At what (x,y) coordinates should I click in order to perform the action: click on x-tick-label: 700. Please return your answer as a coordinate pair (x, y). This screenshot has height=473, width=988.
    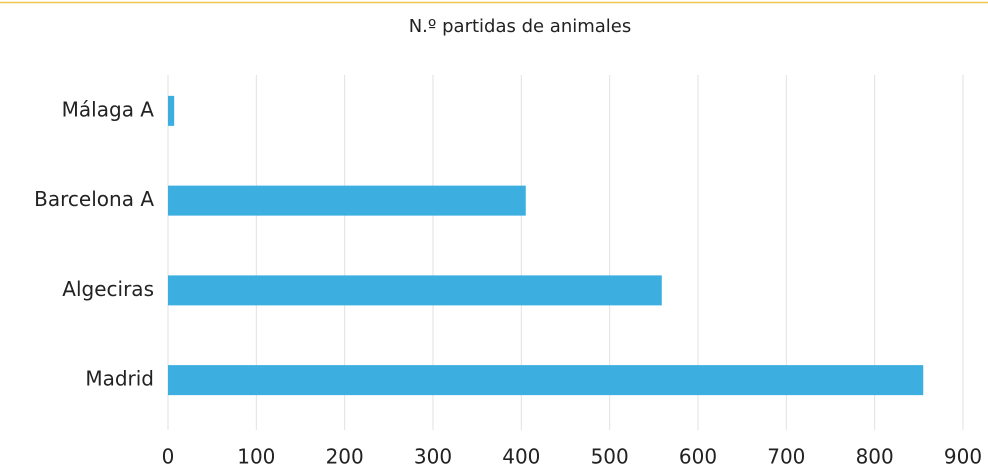
    Looking at the image, I should click on (786, 457).